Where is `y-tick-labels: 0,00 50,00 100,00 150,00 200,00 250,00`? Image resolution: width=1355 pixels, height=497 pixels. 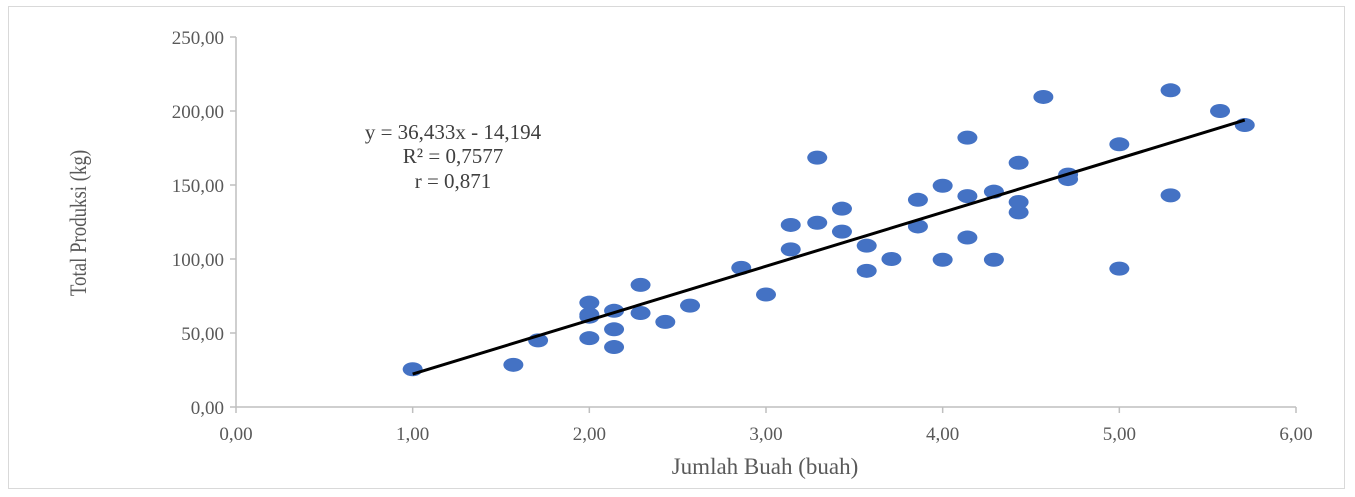
y-tick-labels: 0,00 50,00 100,00 150,00 200,00 250,00 is located at coordinates (198, 223).